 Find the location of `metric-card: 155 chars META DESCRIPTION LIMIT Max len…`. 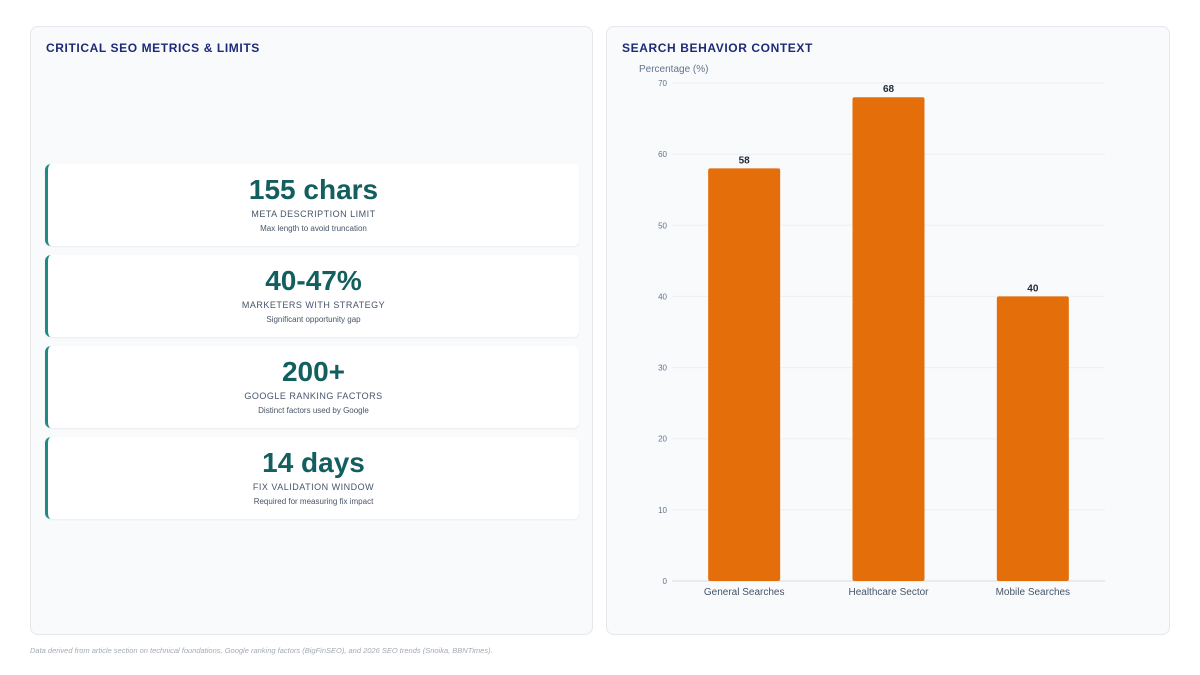

metric-card: 155 chars META DESCRIPTION LIMIT Max len… is located at coordinates (312, 205).